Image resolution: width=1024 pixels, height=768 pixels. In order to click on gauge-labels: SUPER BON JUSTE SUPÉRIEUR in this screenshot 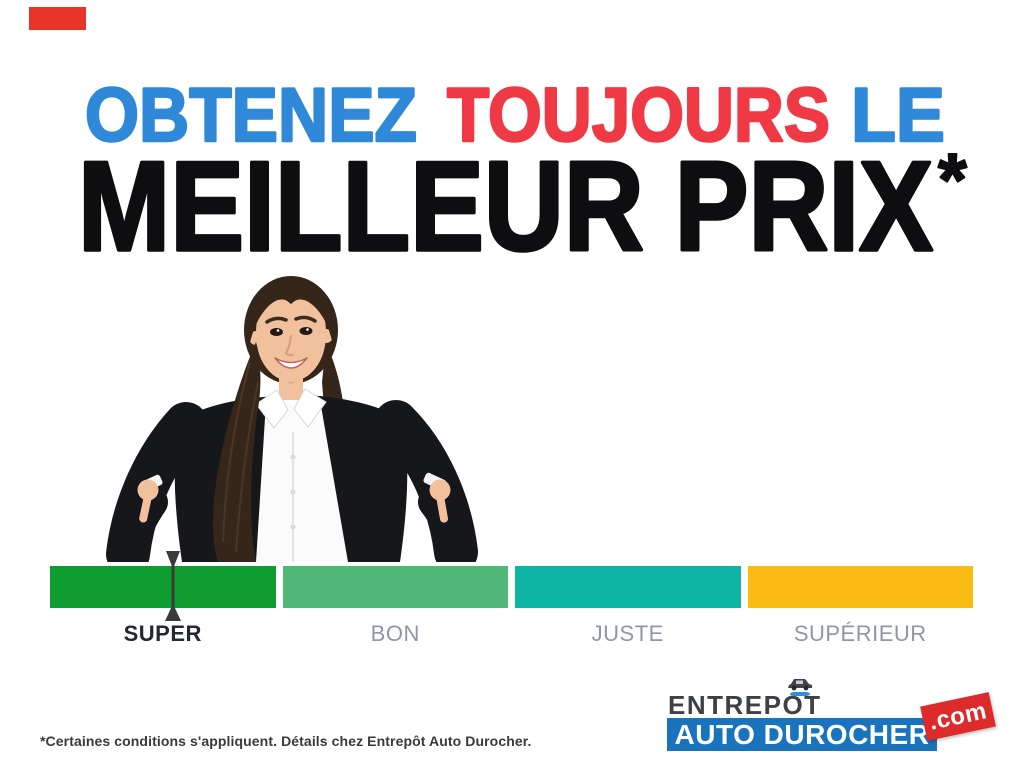, I will do `click(511, 634)`.